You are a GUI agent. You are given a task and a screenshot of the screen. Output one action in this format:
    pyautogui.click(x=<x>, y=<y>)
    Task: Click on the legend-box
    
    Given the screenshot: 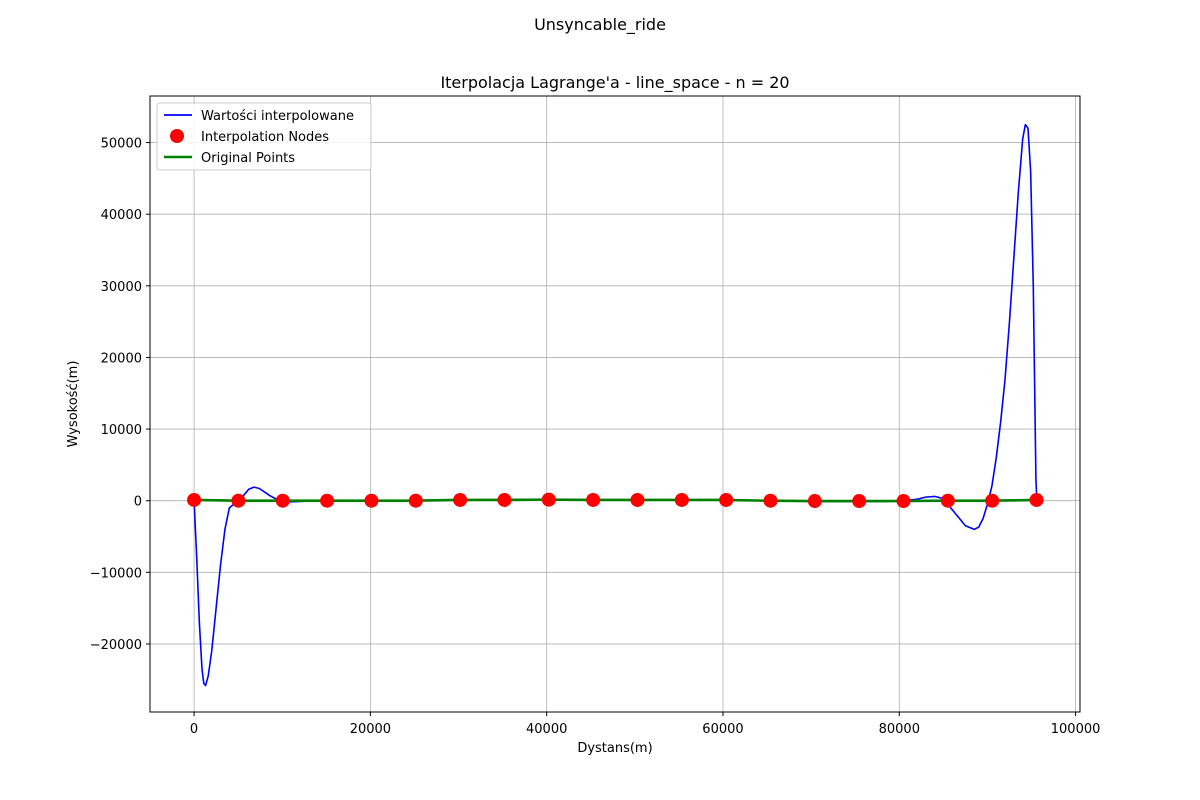 What is the action you would take?
    pyautogui.click(x=264, y=136)
    